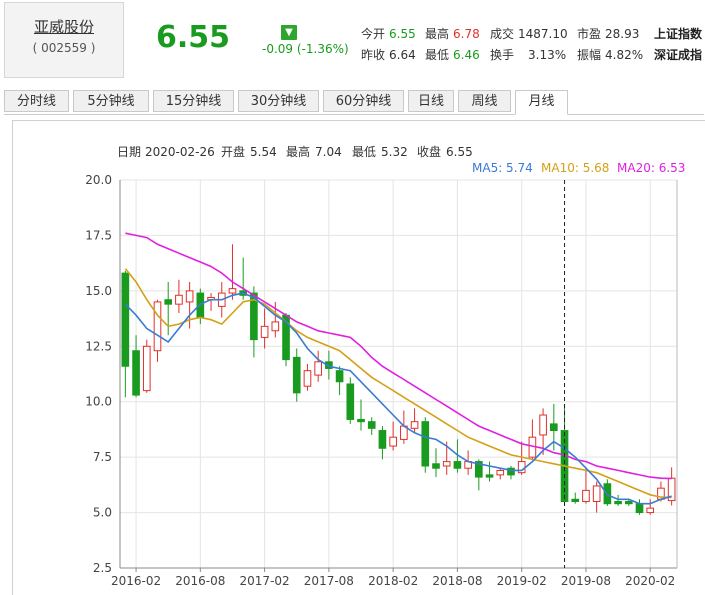 This screenshot has width=705, height=595. Describe the element at coordinates (64, 48) in the screenshot. I see `stock-code: ( 002559 )` at that location.